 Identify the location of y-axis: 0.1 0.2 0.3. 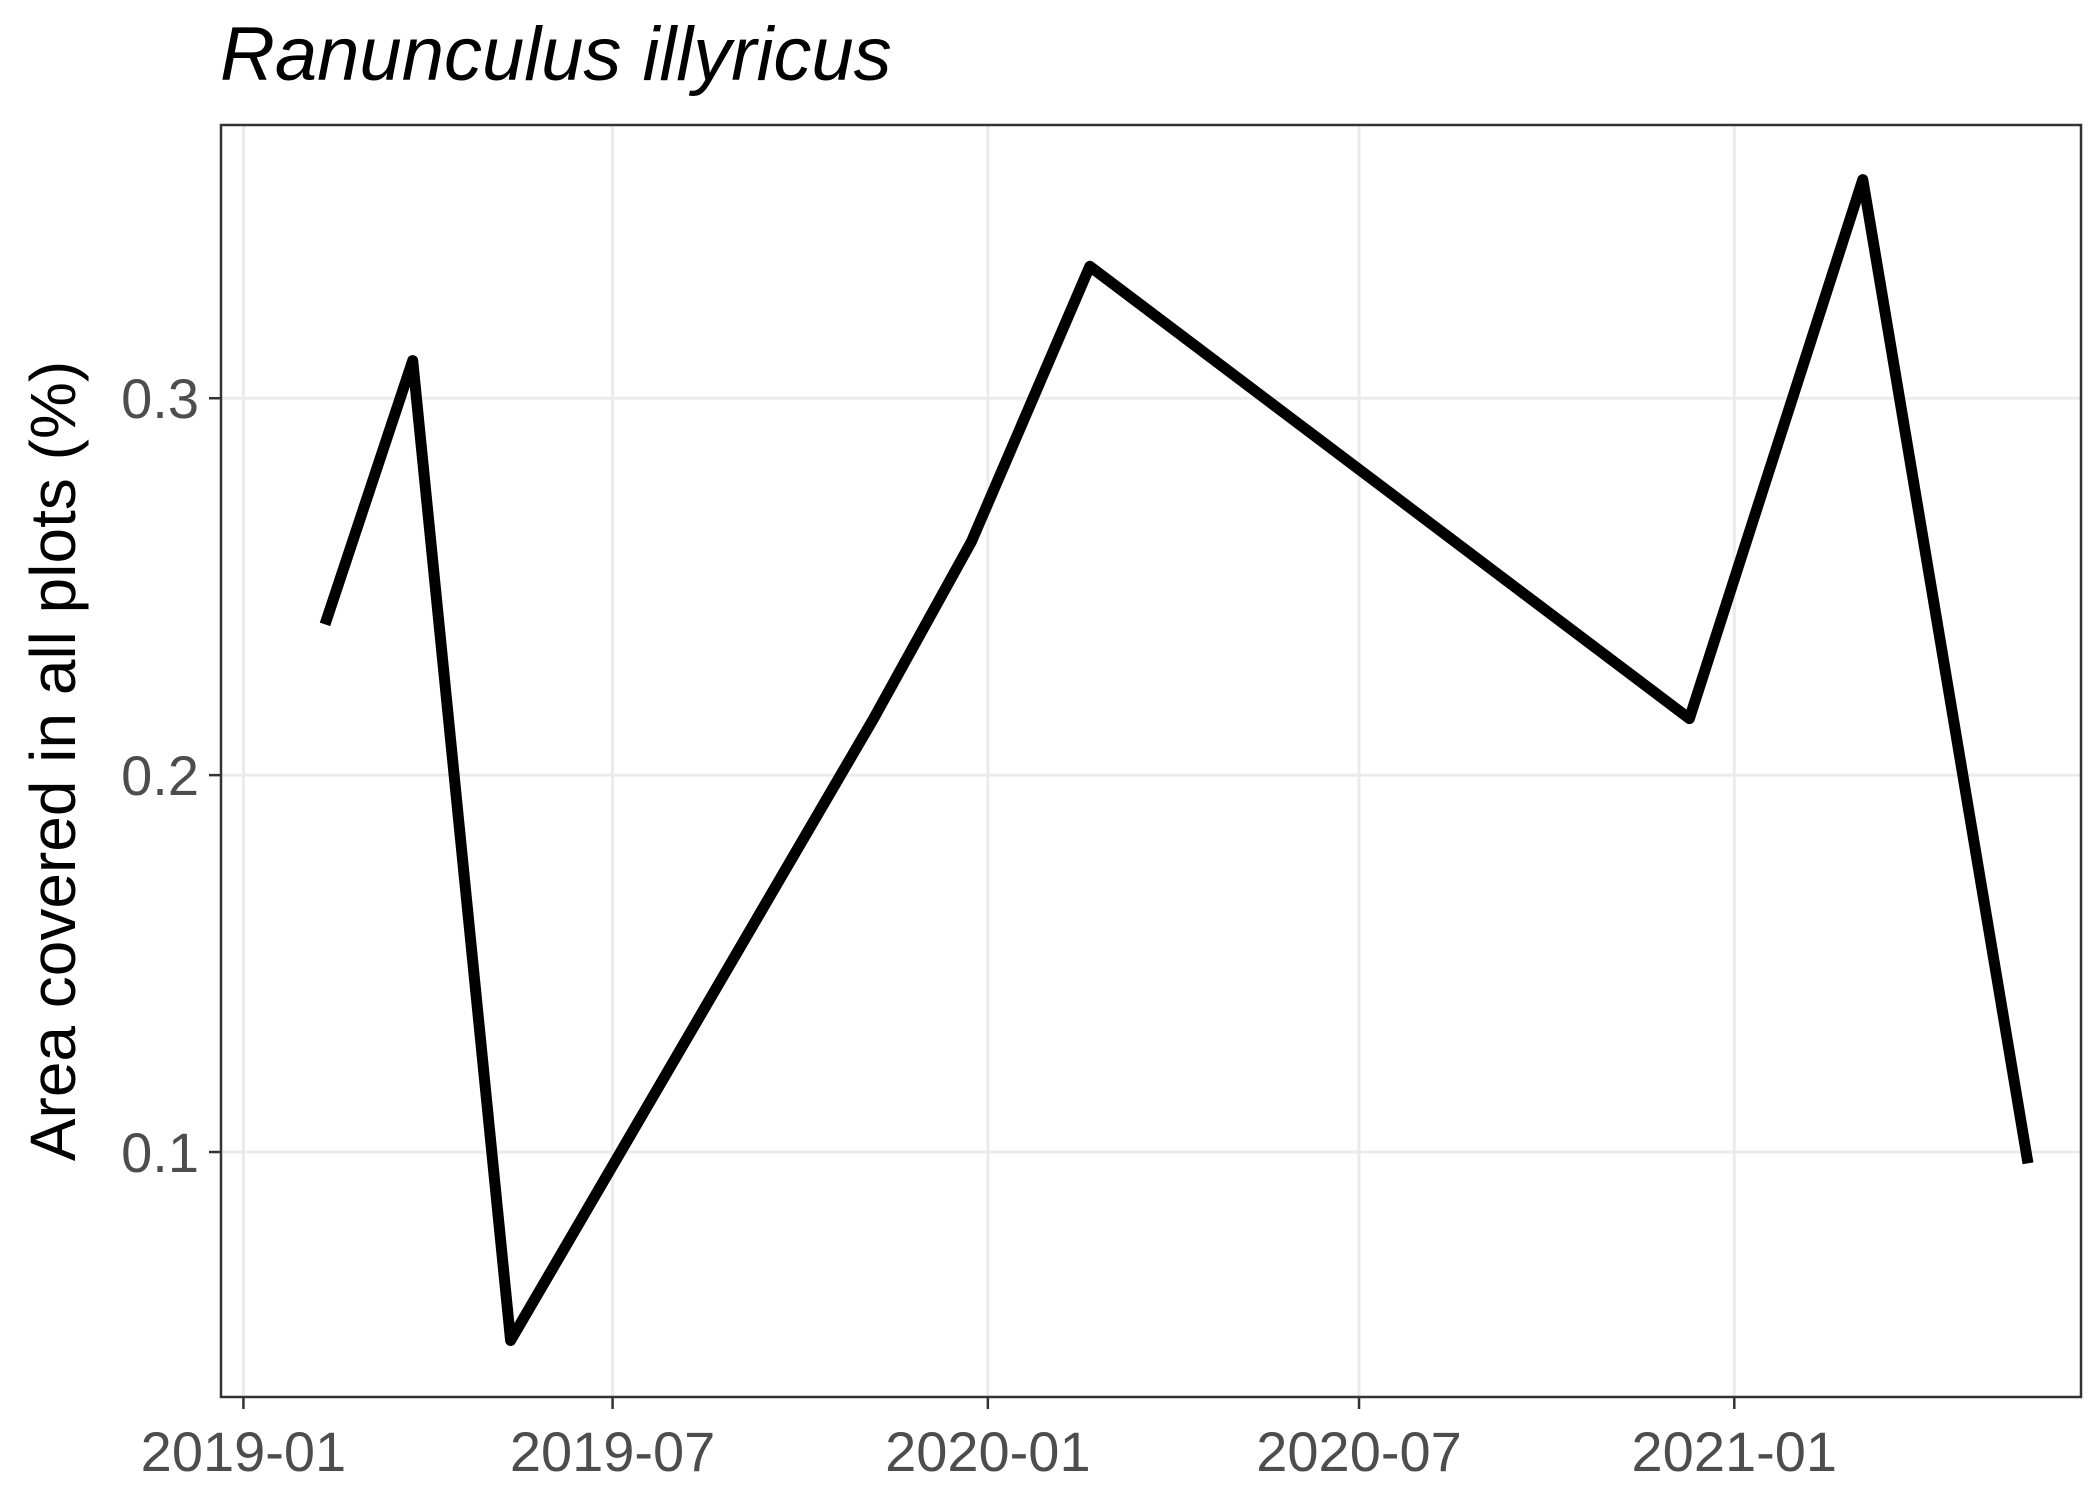
(171, 775).